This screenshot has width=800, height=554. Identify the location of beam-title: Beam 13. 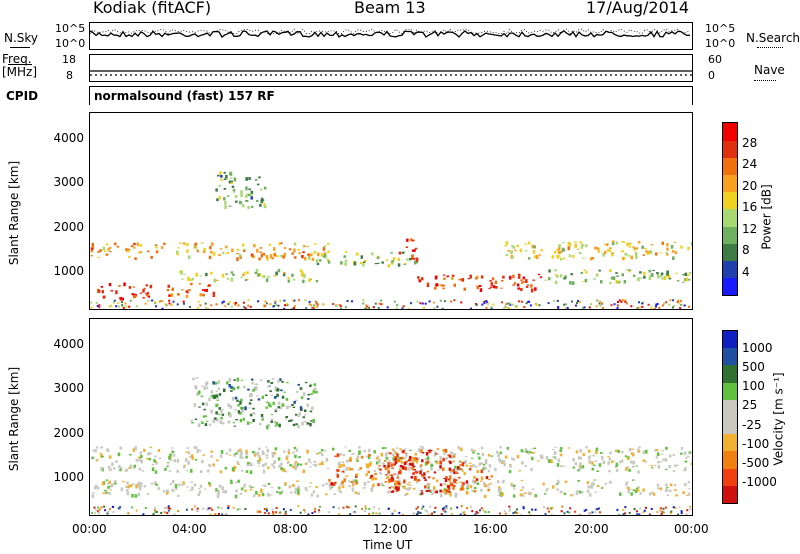
(390, 8).